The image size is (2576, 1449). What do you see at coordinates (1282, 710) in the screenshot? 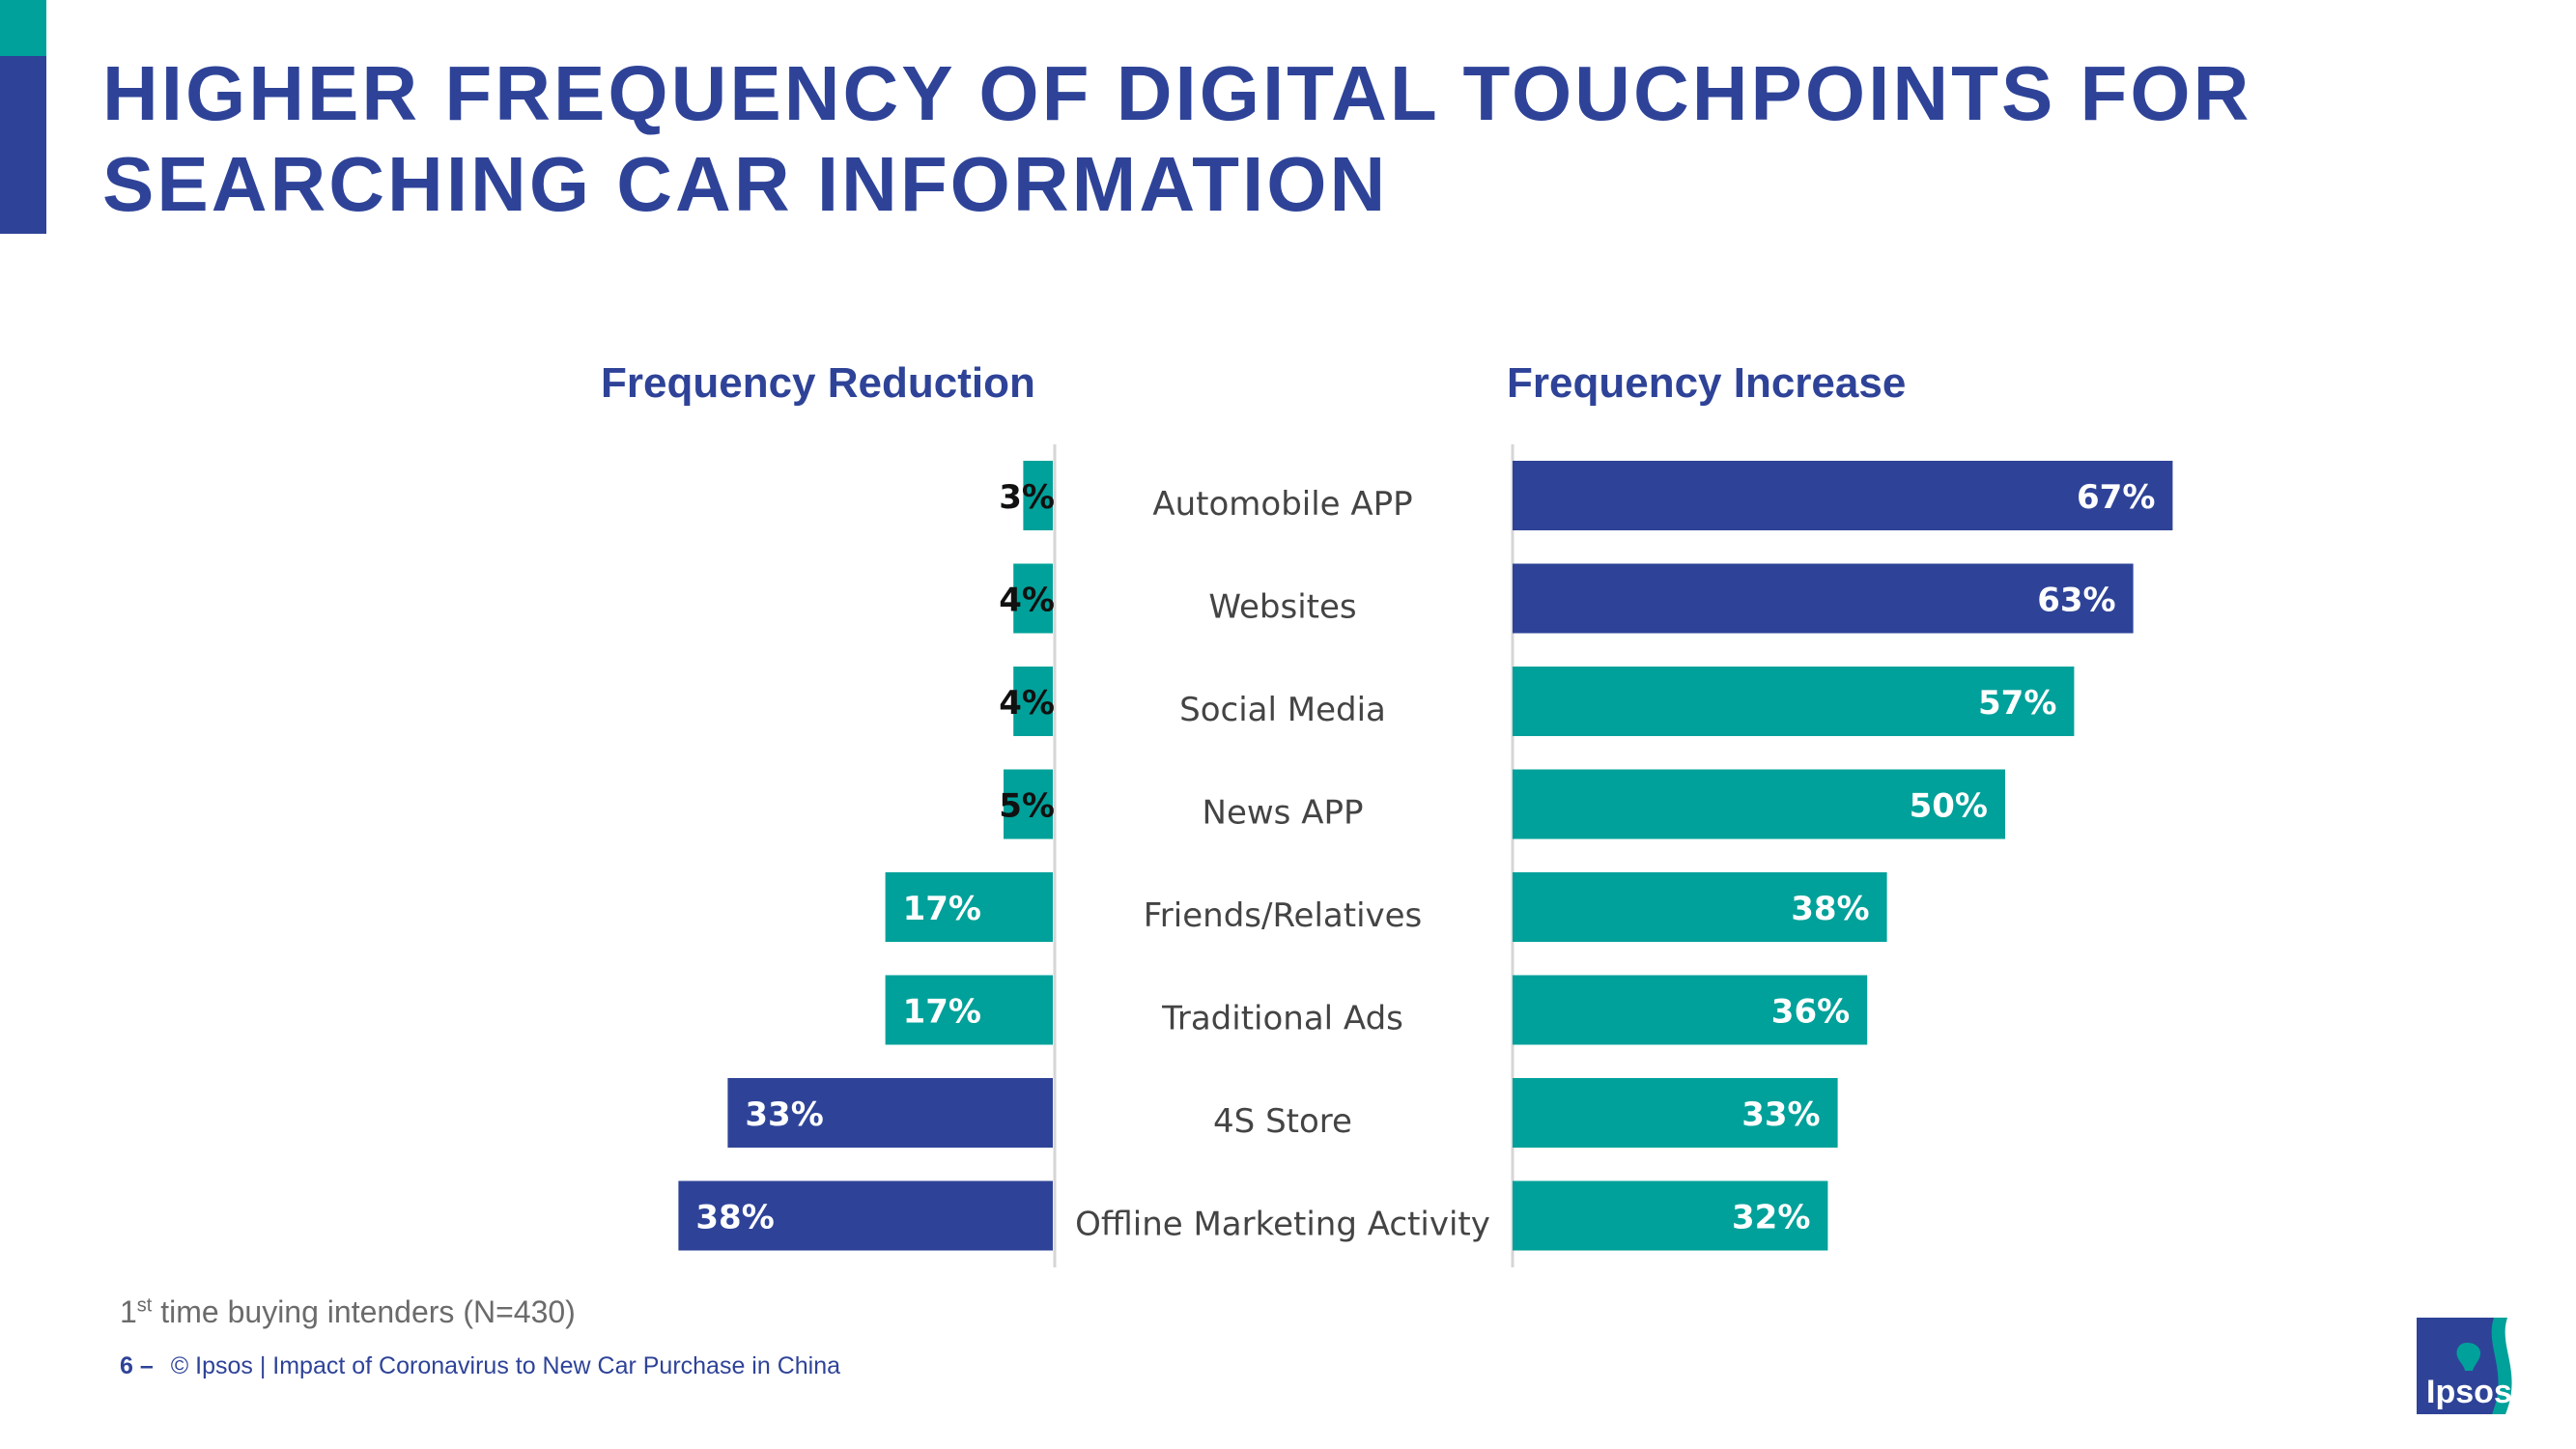
I see `category-label: Social Media` at bounding box center [1282, 710].